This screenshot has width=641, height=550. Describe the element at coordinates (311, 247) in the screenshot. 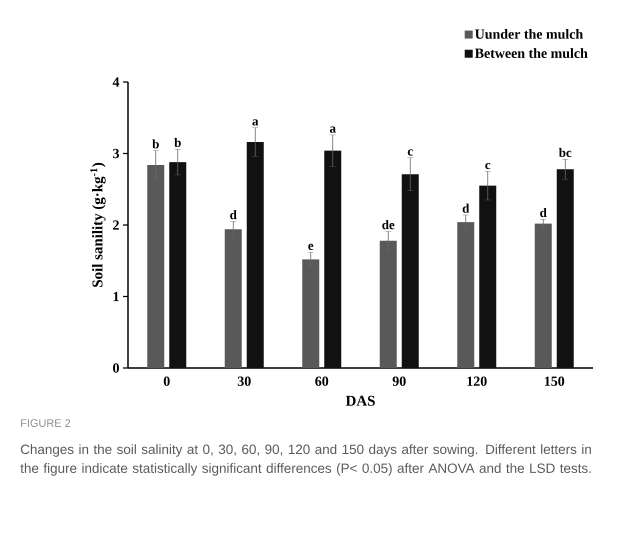

I see `data-label: e` at that location.